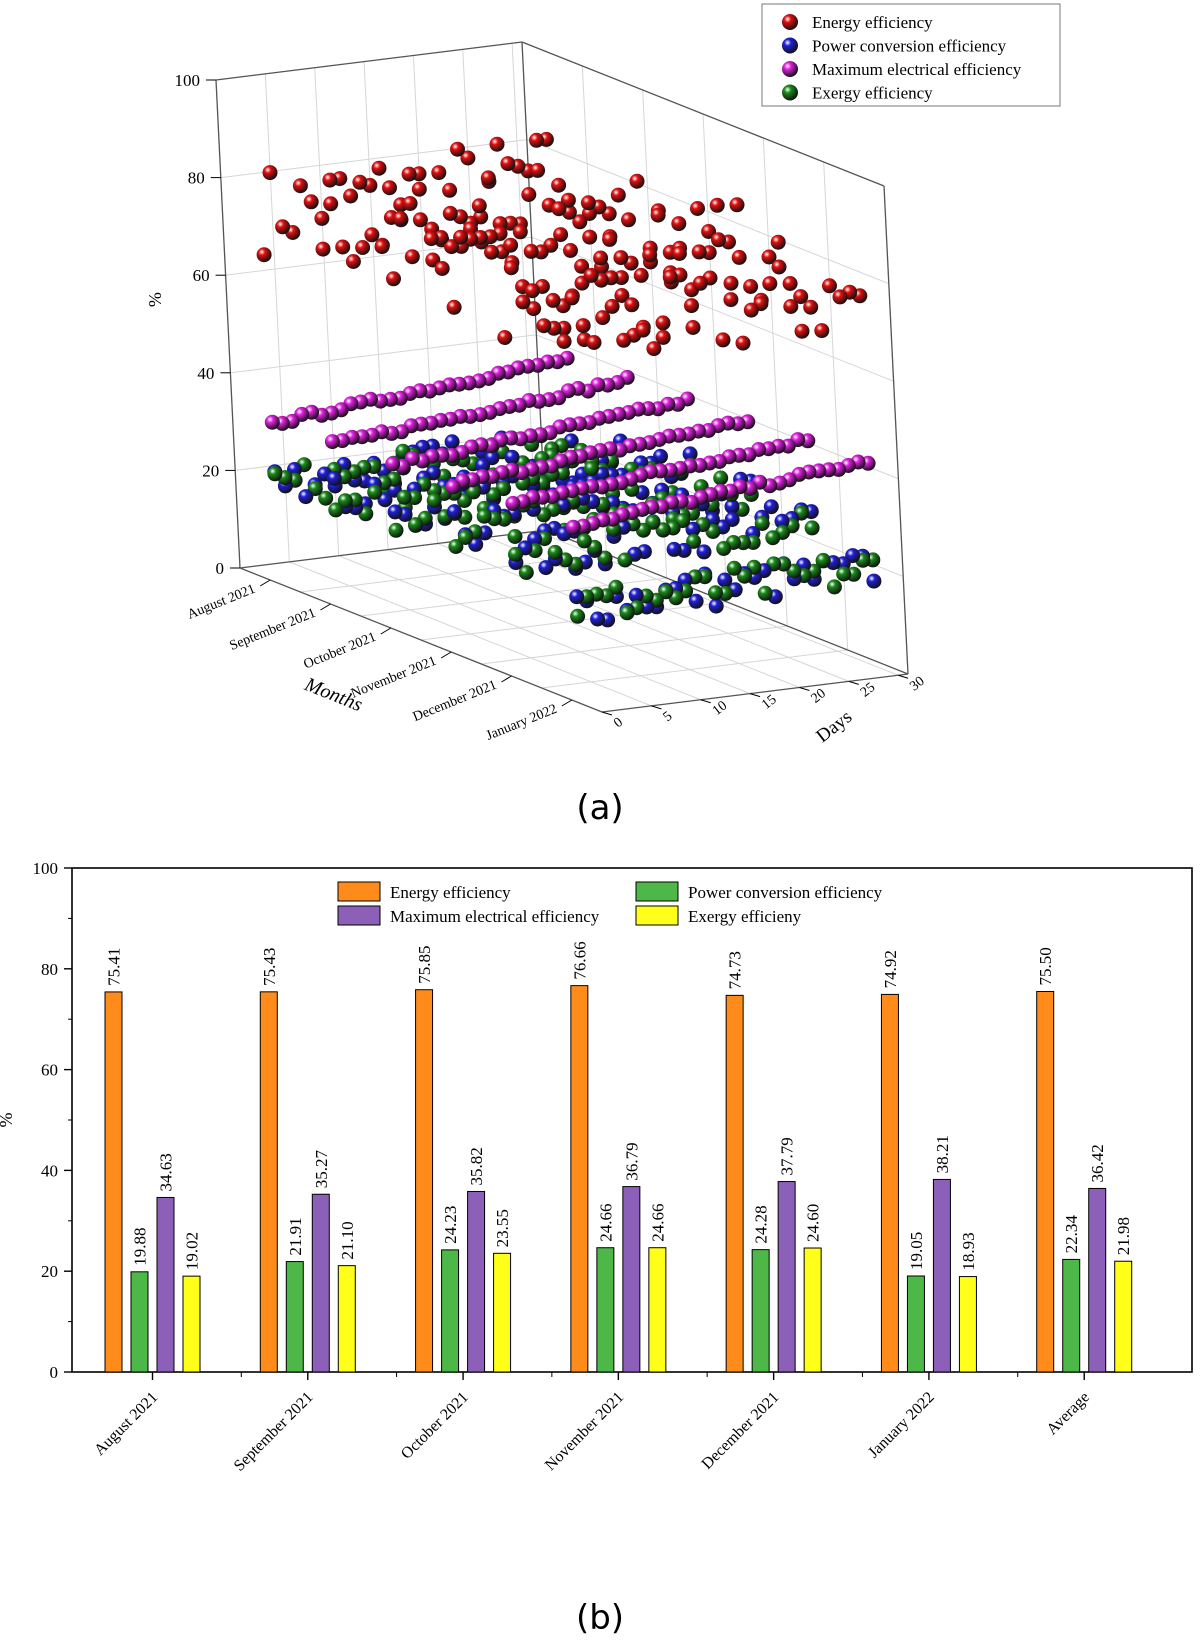 The width and height of the screenshot is (1200, 1645). I want to click on bar-value-label: 74.92, so click(890, 969).